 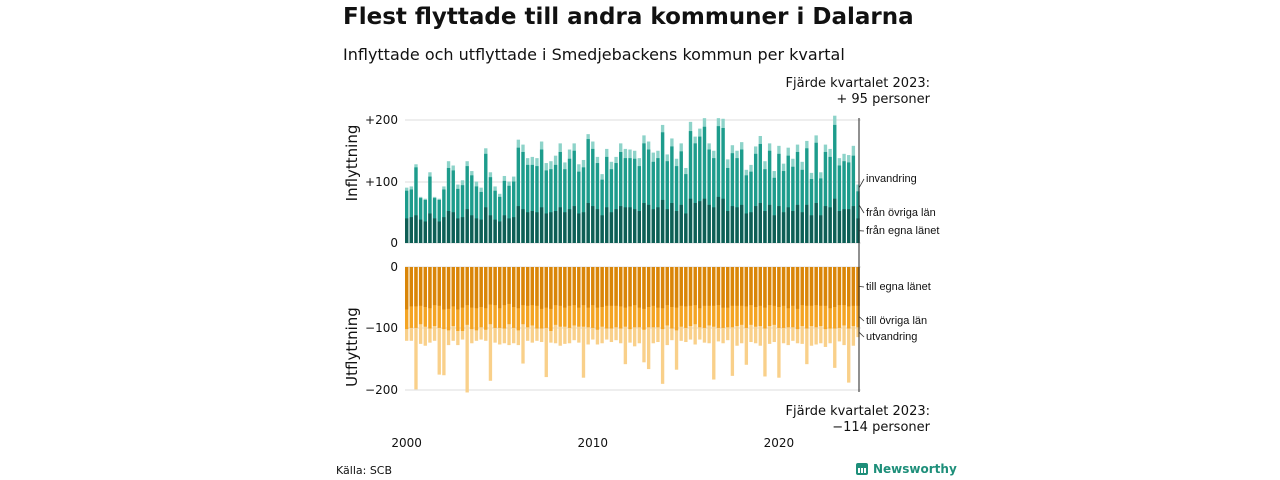 I want to click on y-tick-inflow: +100, so click(x=381, y=182).